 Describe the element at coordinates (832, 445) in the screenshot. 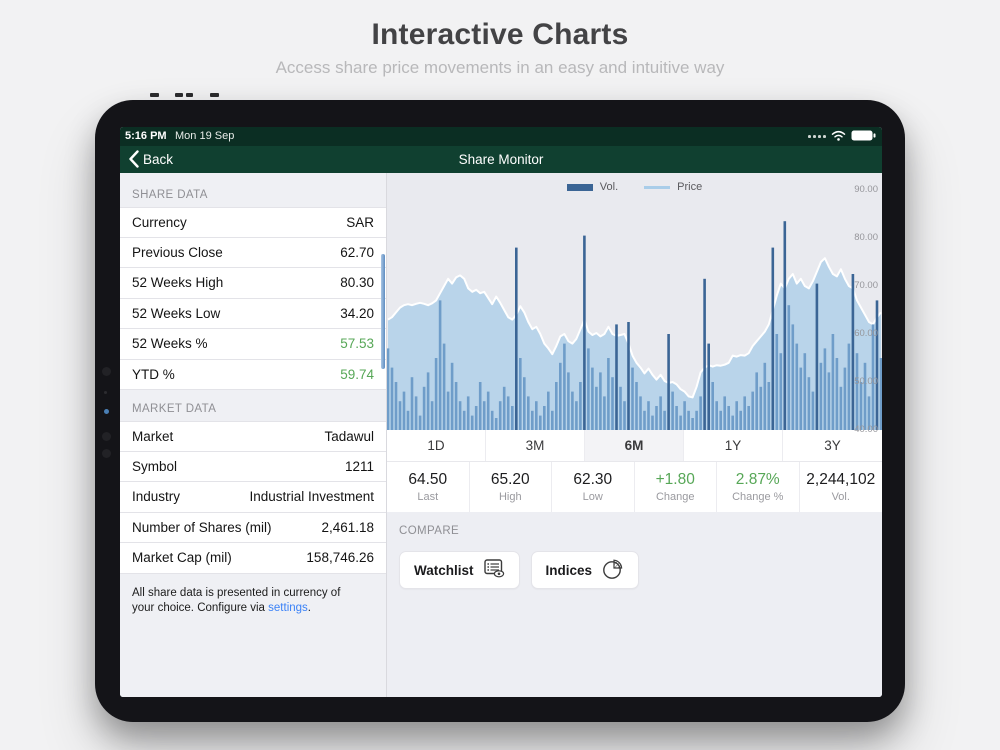

I see `range-tab-3y: 3Y` at that location.